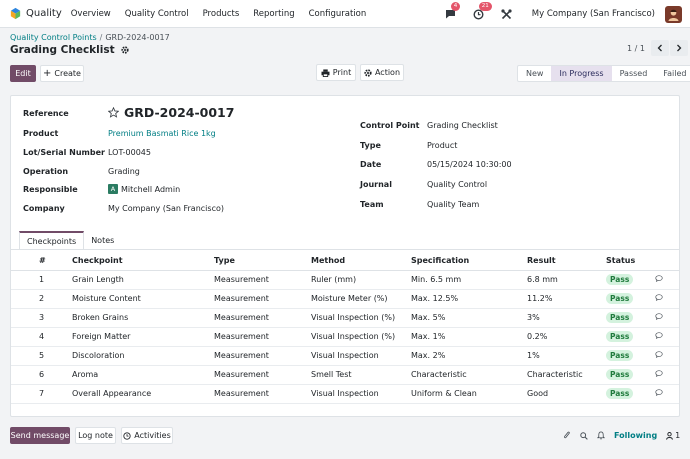 The image size is (690, 459). What do you see at coordinates (566, 337) in the screenshot?
I see `row-result: 0.2%` at bounding box center [566, 337].